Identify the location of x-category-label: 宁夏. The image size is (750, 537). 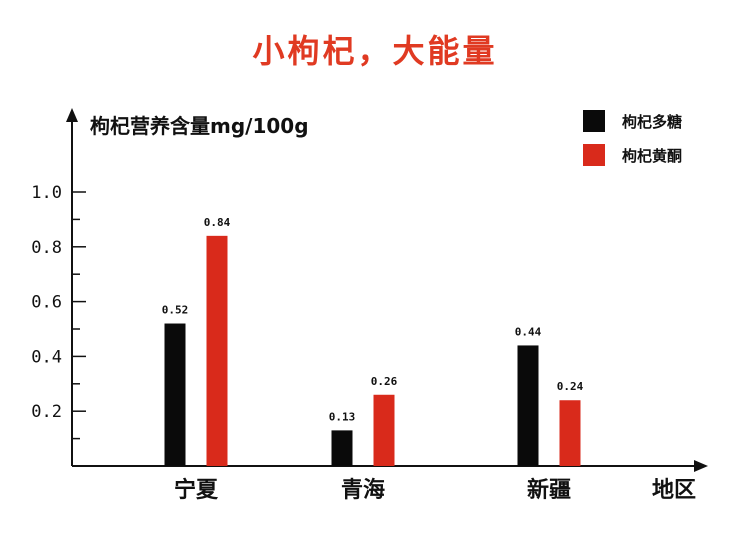
(196, 490).